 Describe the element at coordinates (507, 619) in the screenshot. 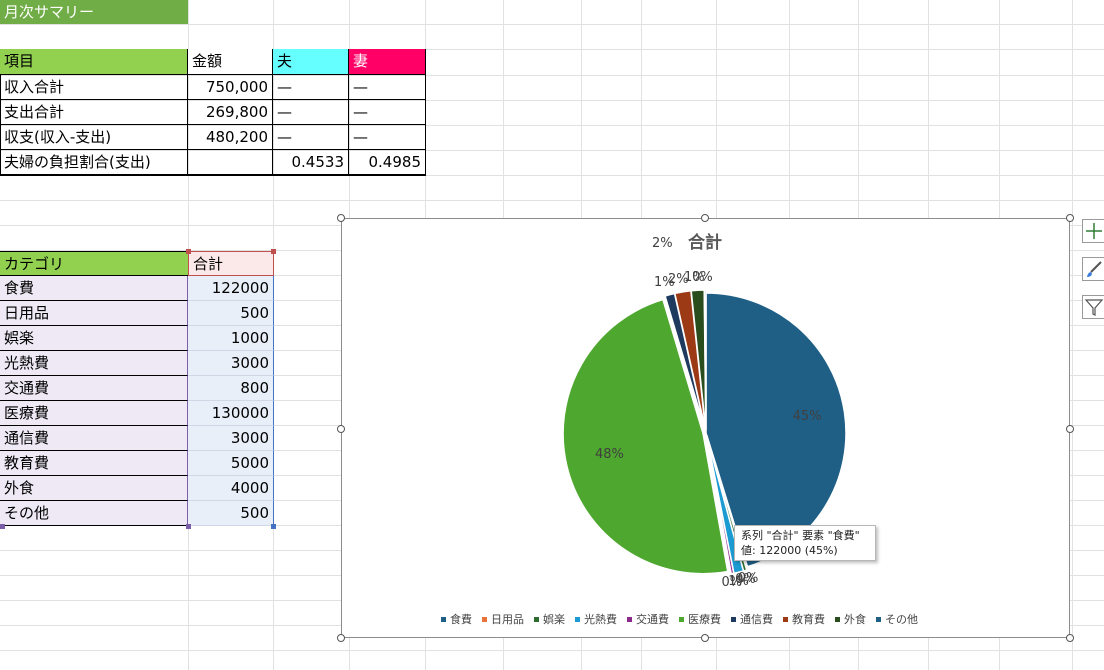

I see `legend-label: 日用品` at that location.